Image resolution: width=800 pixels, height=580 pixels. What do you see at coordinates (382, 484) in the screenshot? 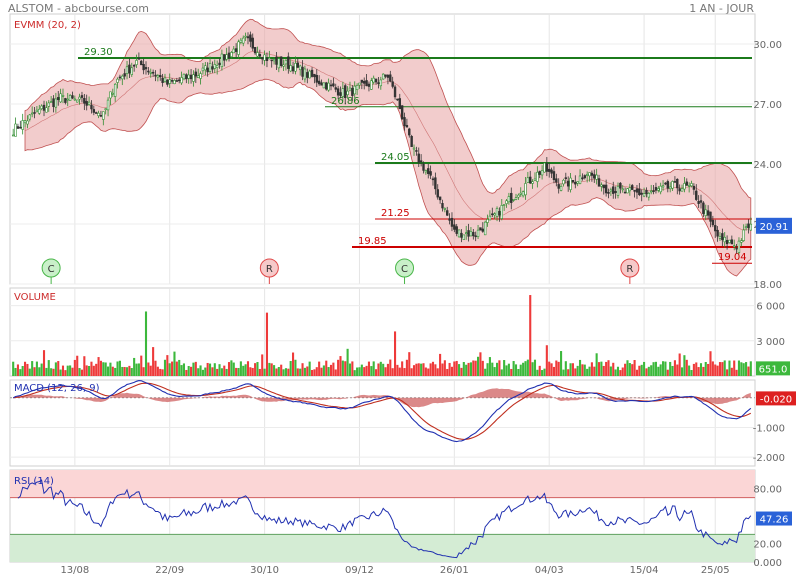
I see `rsi-overbought-zone` at bounding box center [382, 484].